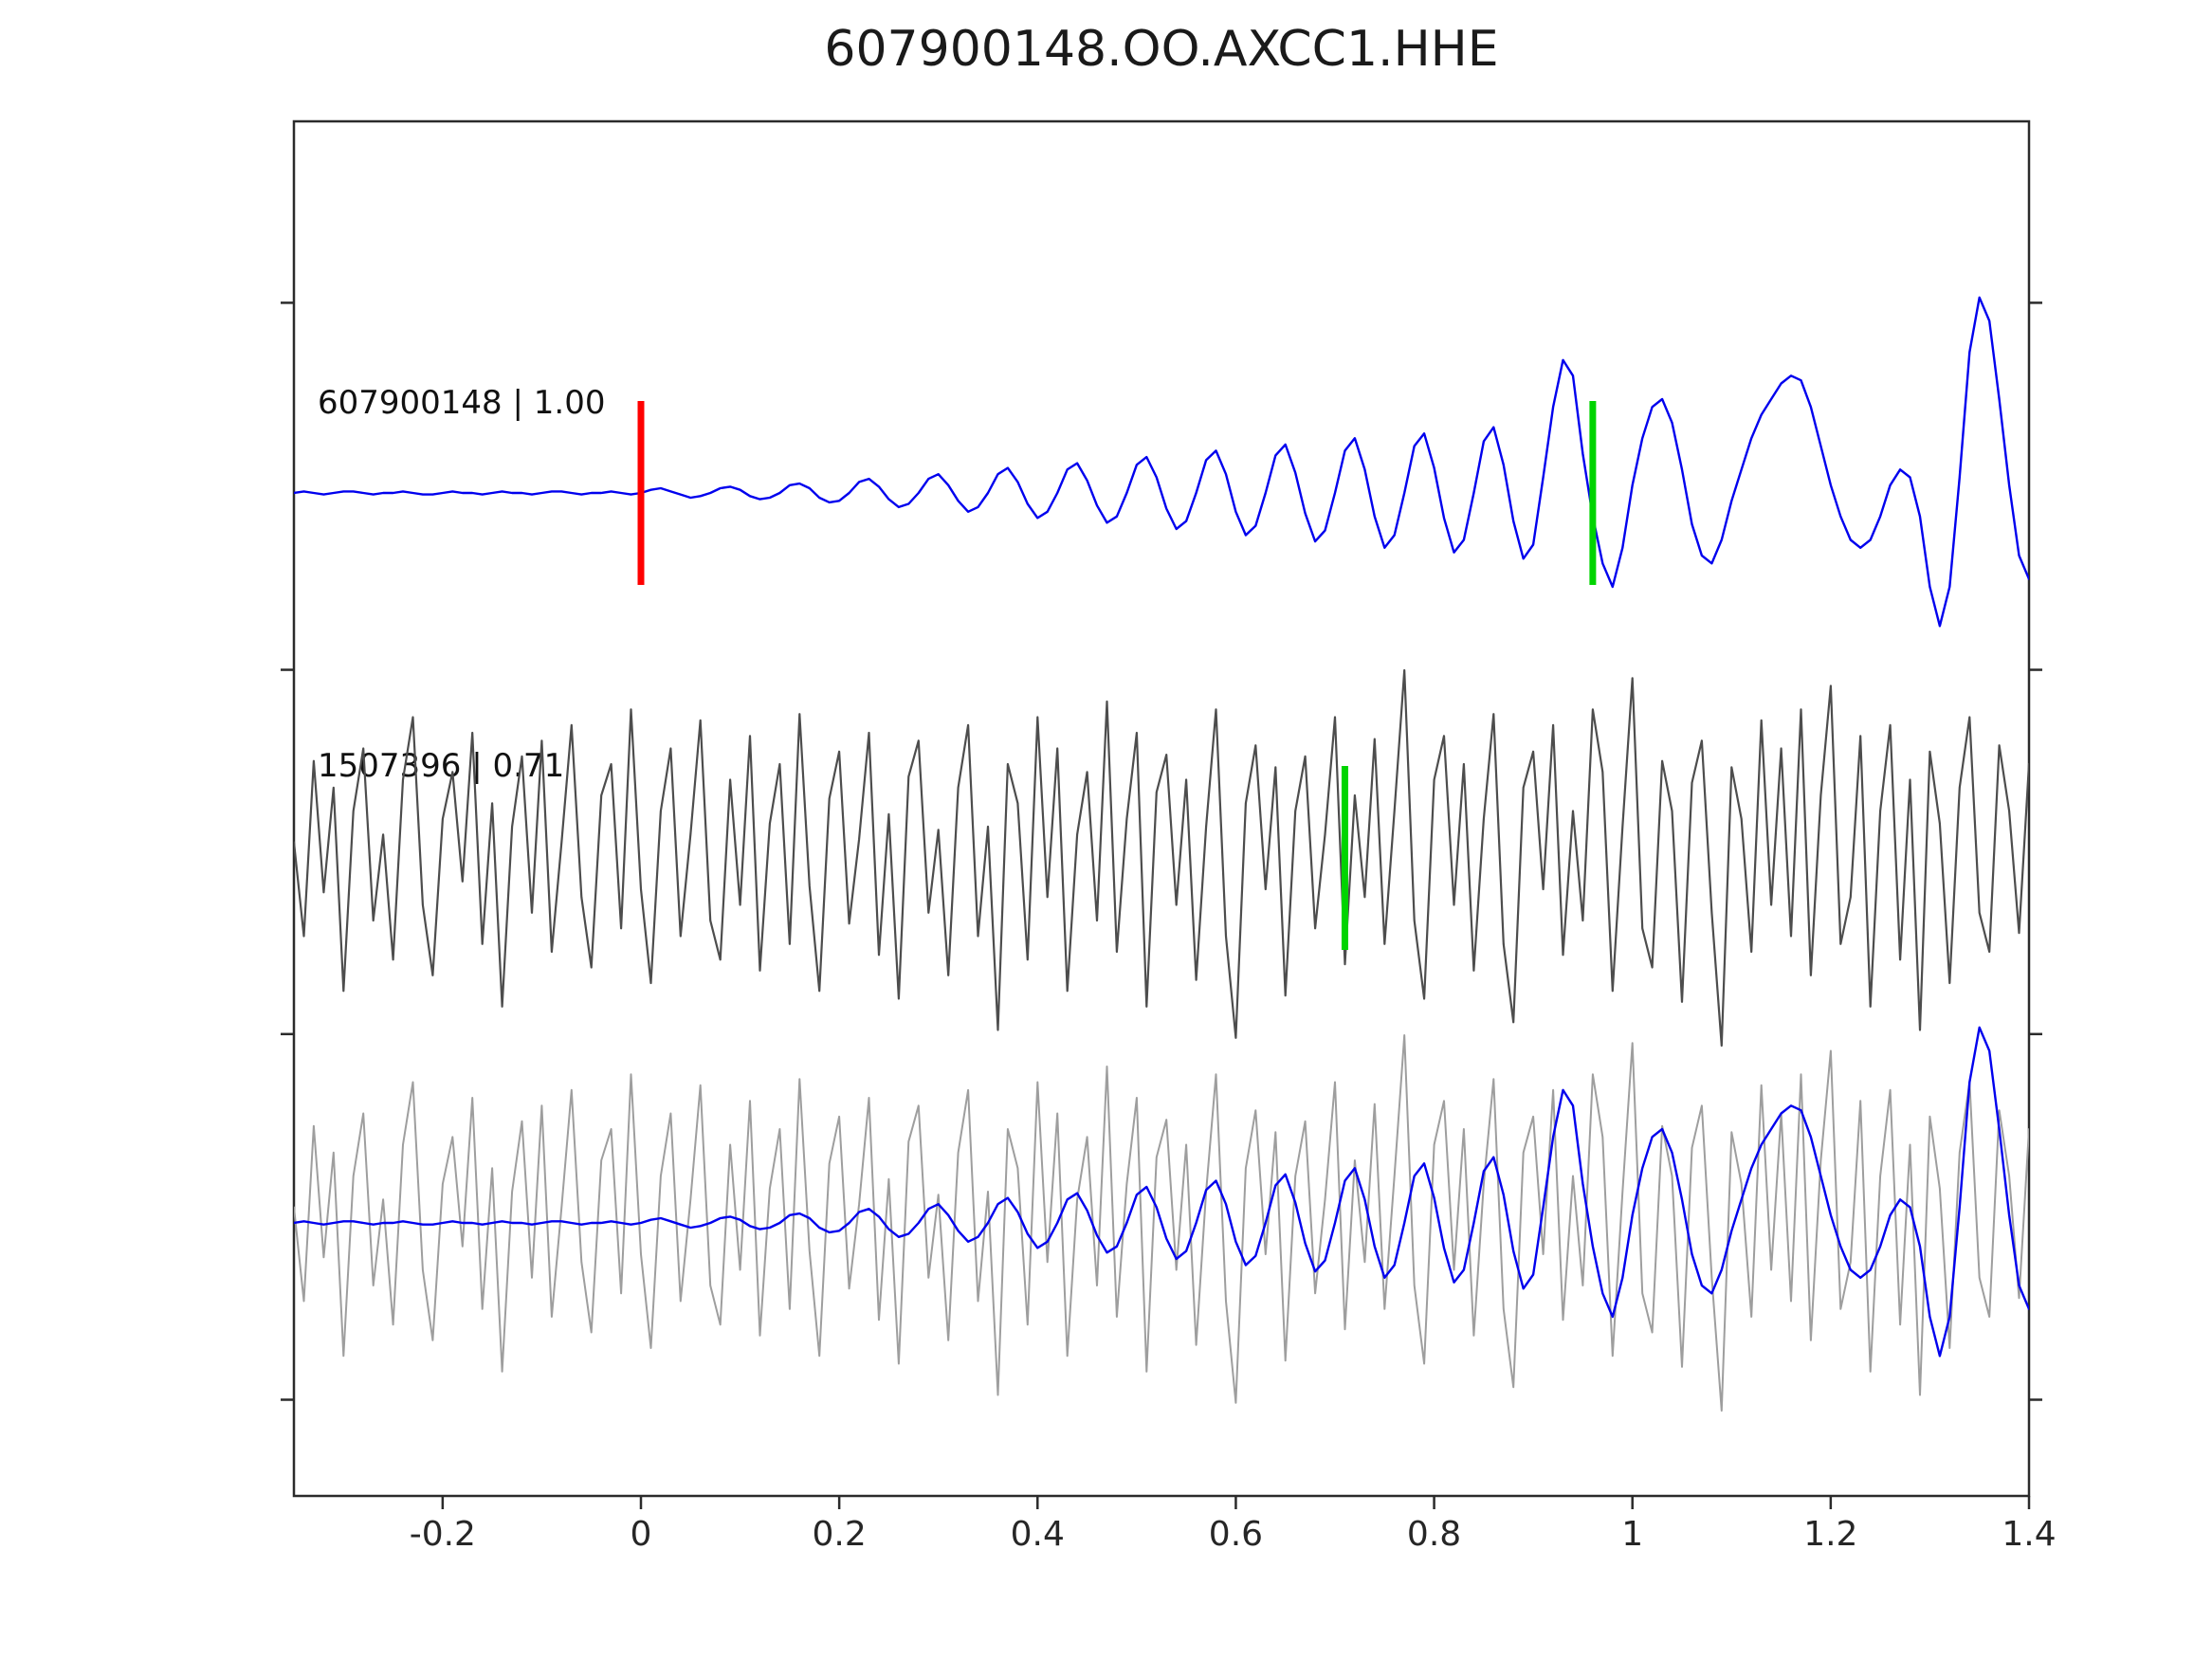  Describe the element at coordinates (2029, 1534) in the screenshot. I see `x-tick-label: 1.4` at that location.